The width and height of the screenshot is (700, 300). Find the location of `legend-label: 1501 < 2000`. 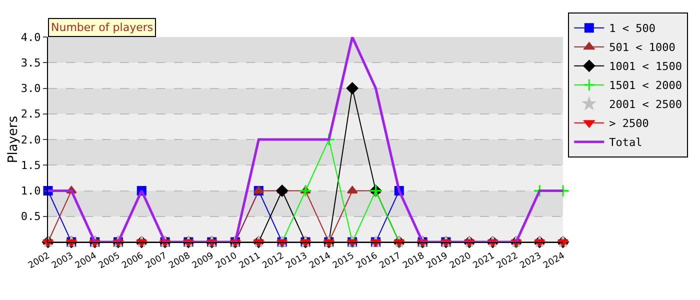

legend-label: 1501 < 2000 is located at coordinates (645, 85).